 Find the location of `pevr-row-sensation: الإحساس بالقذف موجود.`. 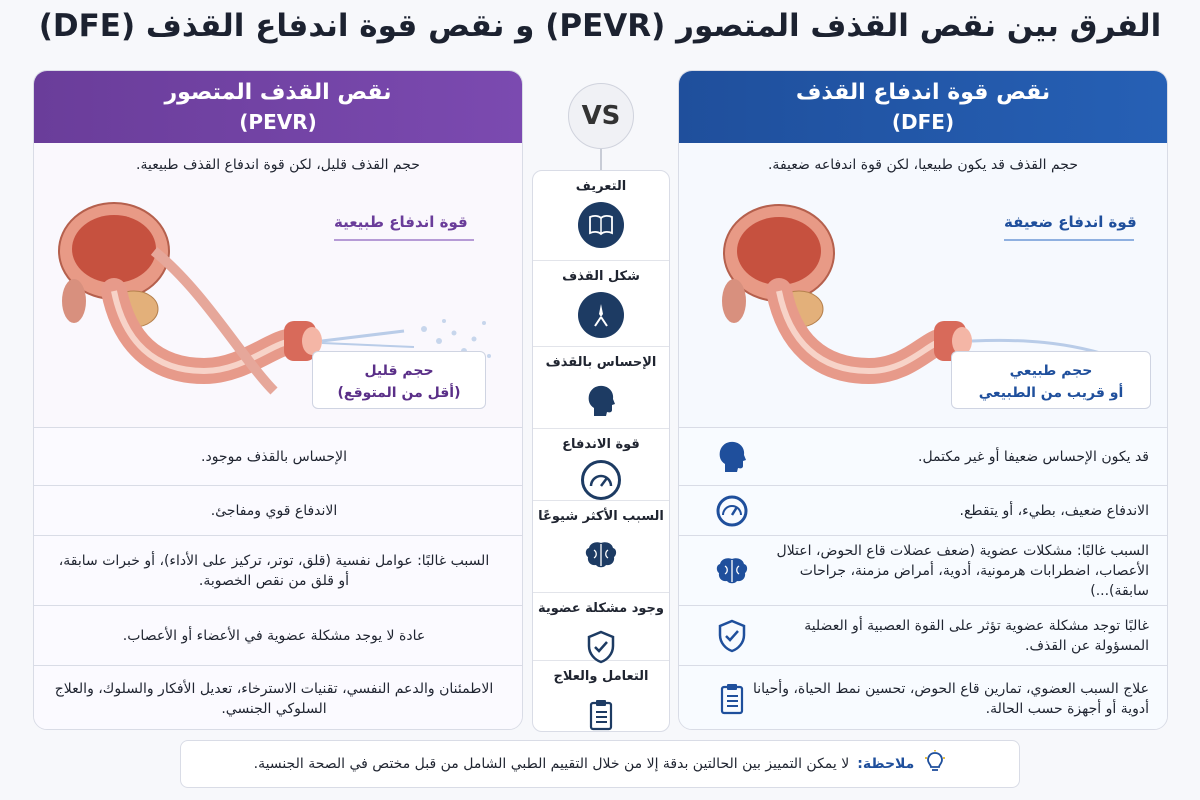

pevr-row-sensation: الإحساس بالقذف موجود. is located at coordinates (278, 456).